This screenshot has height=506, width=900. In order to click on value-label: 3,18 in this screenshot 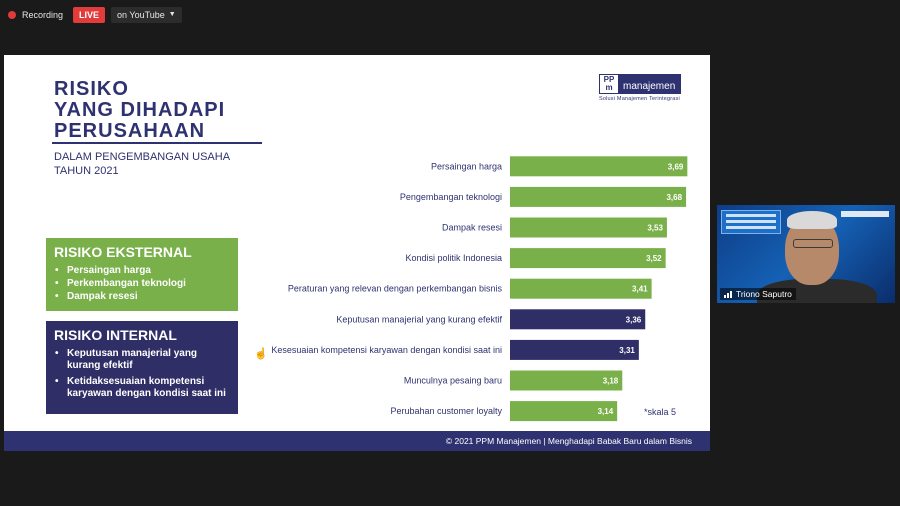, I will do `click(611, 381)`.